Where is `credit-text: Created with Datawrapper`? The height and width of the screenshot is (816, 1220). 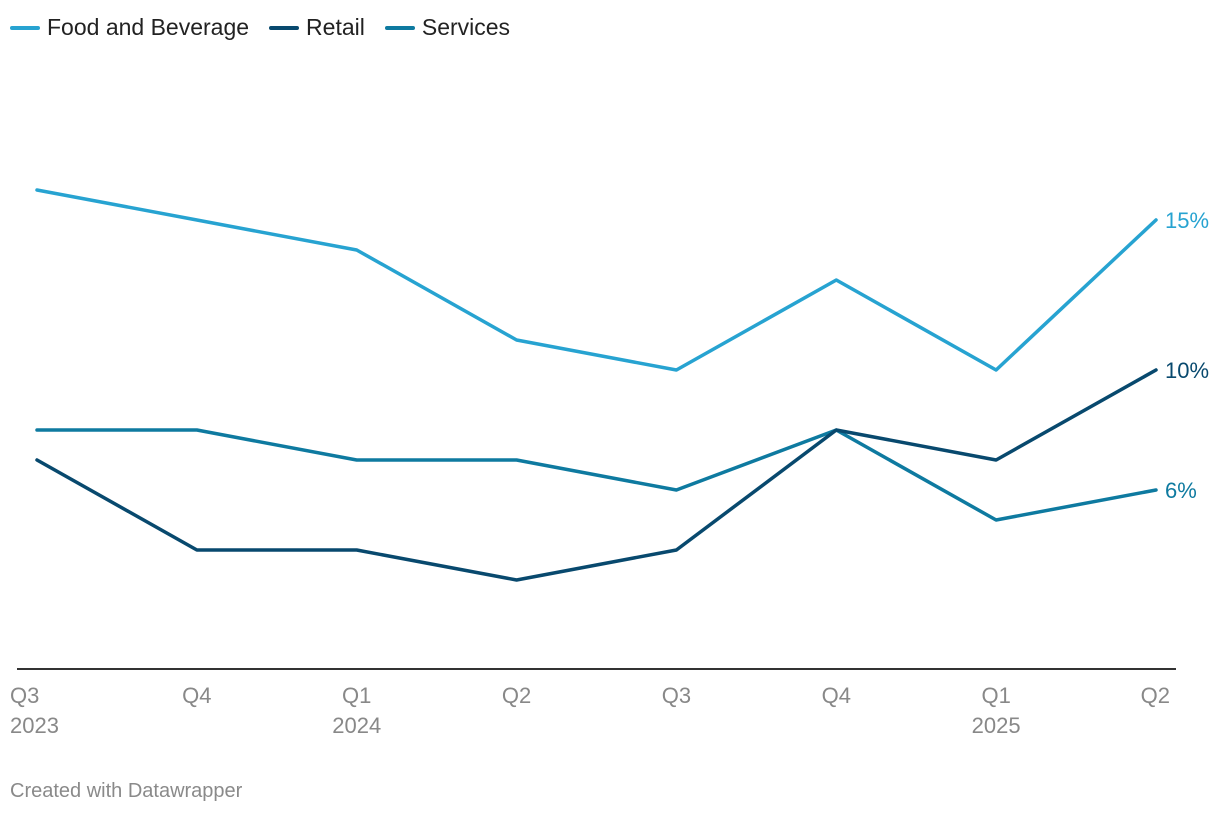 credit-text: Created with Datawrapper is located at coordinates (126, 791).